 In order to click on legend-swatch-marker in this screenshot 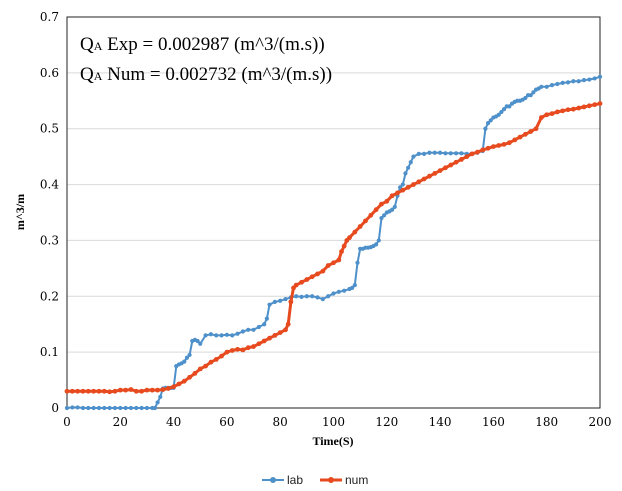, I will do `click(331, 480)`.